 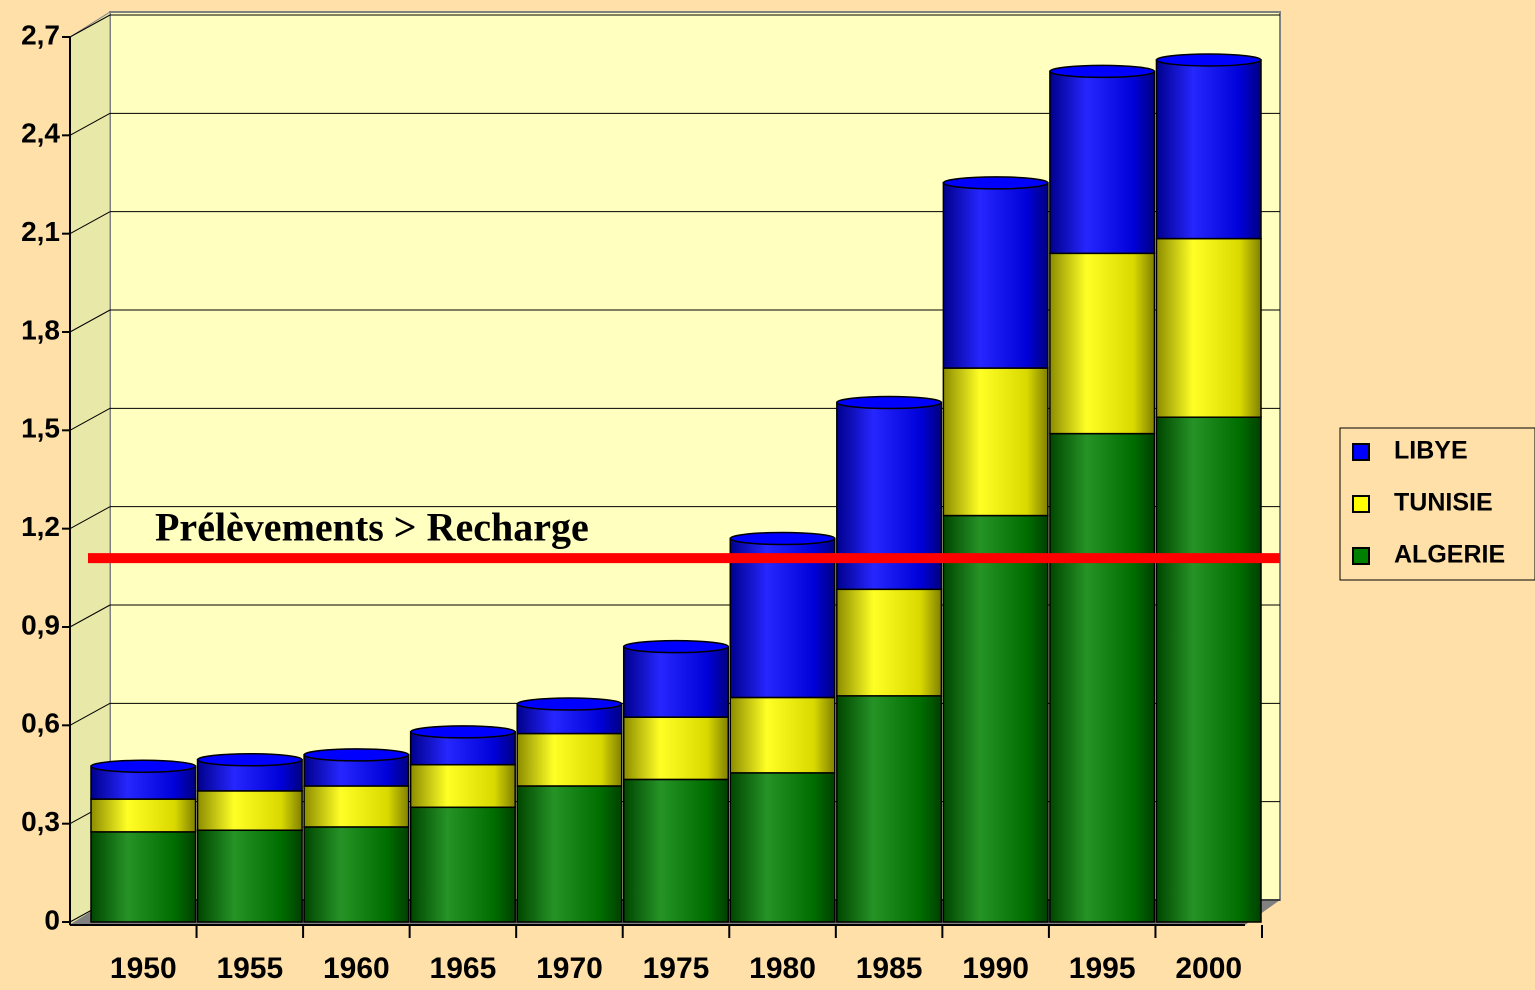 I want to click on x-tick-label: 1970, so click(x=569, y=968).